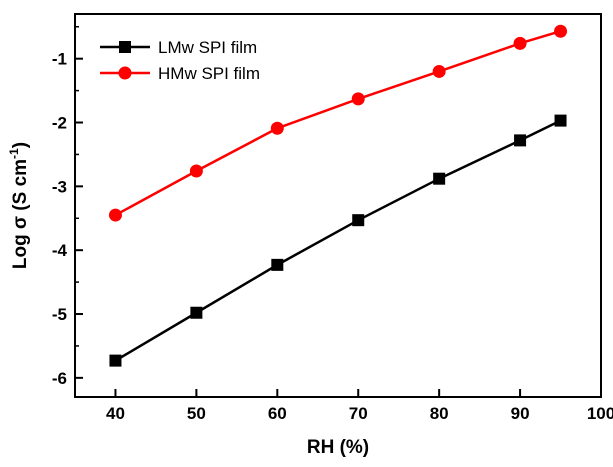  I want to click on x-axis-title: RH (%), so click(338, 447).